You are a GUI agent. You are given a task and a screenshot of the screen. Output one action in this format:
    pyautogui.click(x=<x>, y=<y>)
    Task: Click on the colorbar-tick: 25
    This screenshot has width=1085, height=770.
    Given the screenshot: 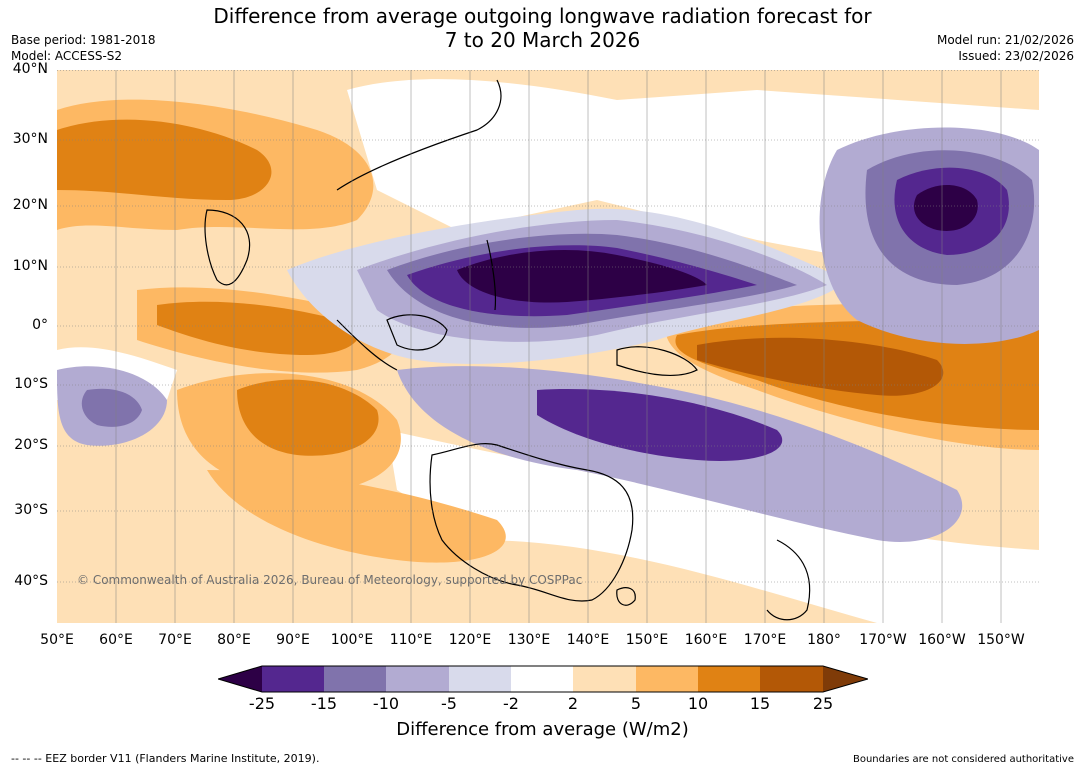 What is the action you would take?
    pyautogui.click(x=823, y=703)
    